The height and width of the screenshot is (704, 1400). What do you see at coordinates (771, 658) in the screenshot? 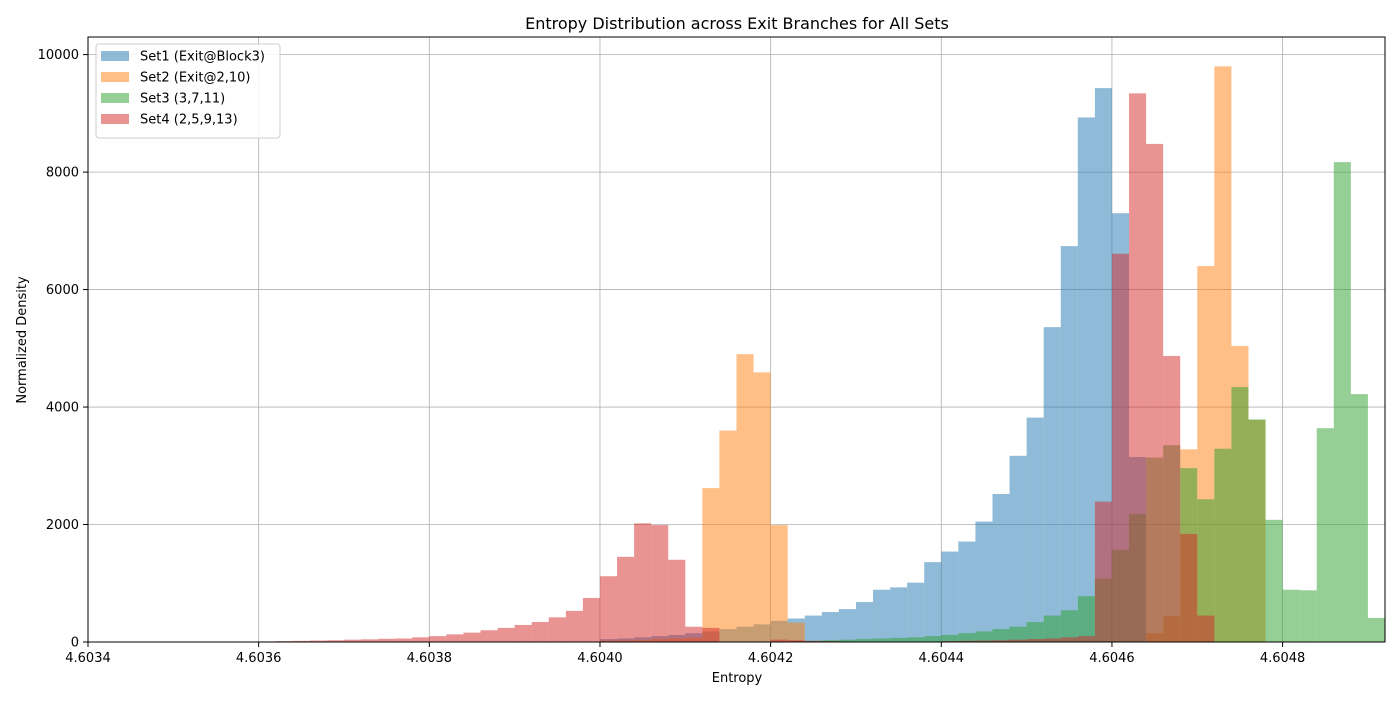
I see `x-tick-label: 4.6042` at bounding box center [771, 658].